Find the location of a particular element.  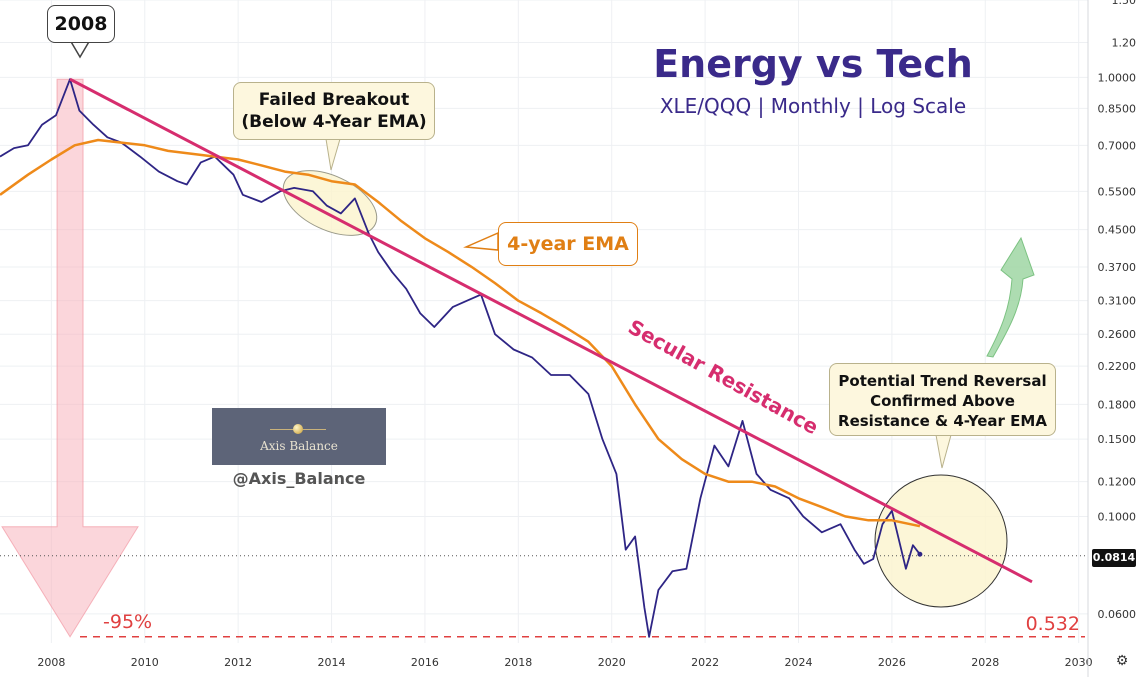

reversal-line2: Confirmed Above is located at coordinates (942, 401).